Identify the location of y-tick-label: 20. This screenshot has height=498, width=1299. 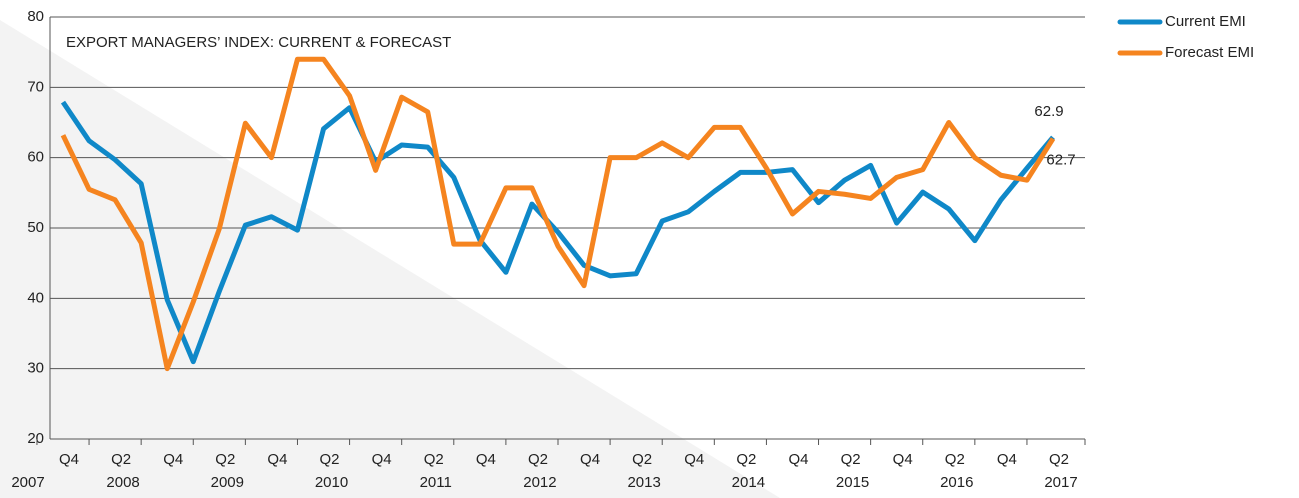
(35, 438).